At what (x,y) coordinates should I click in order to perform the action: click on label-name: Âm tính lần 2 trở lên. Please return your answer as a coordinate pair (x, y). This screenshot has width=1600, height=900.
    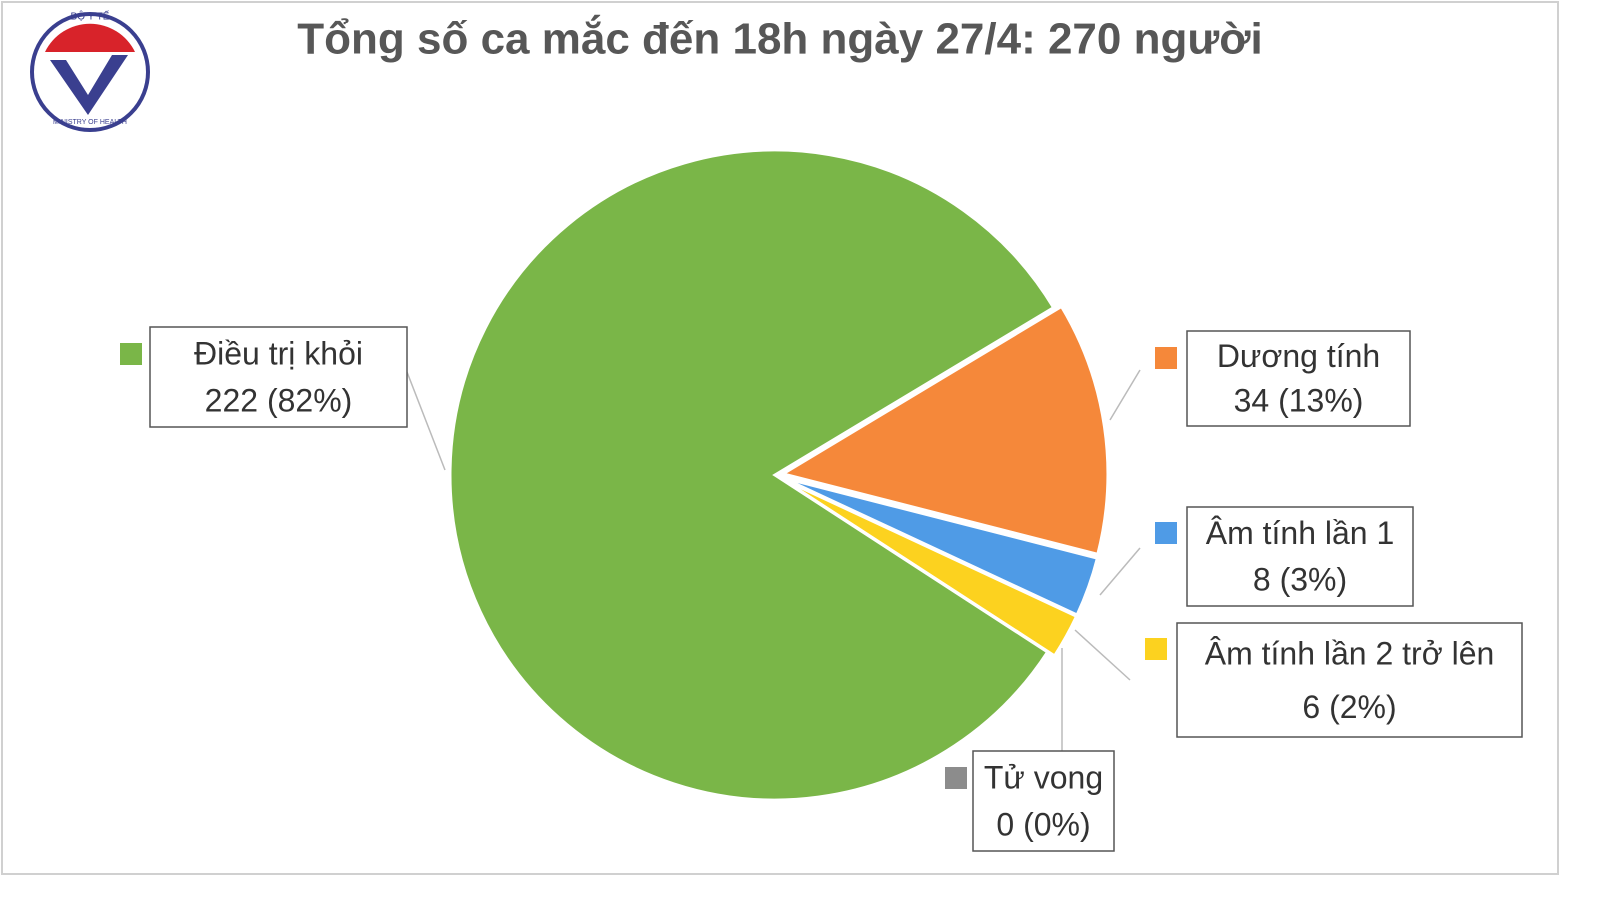
    Looking at the image, I should click on (1350, 654).